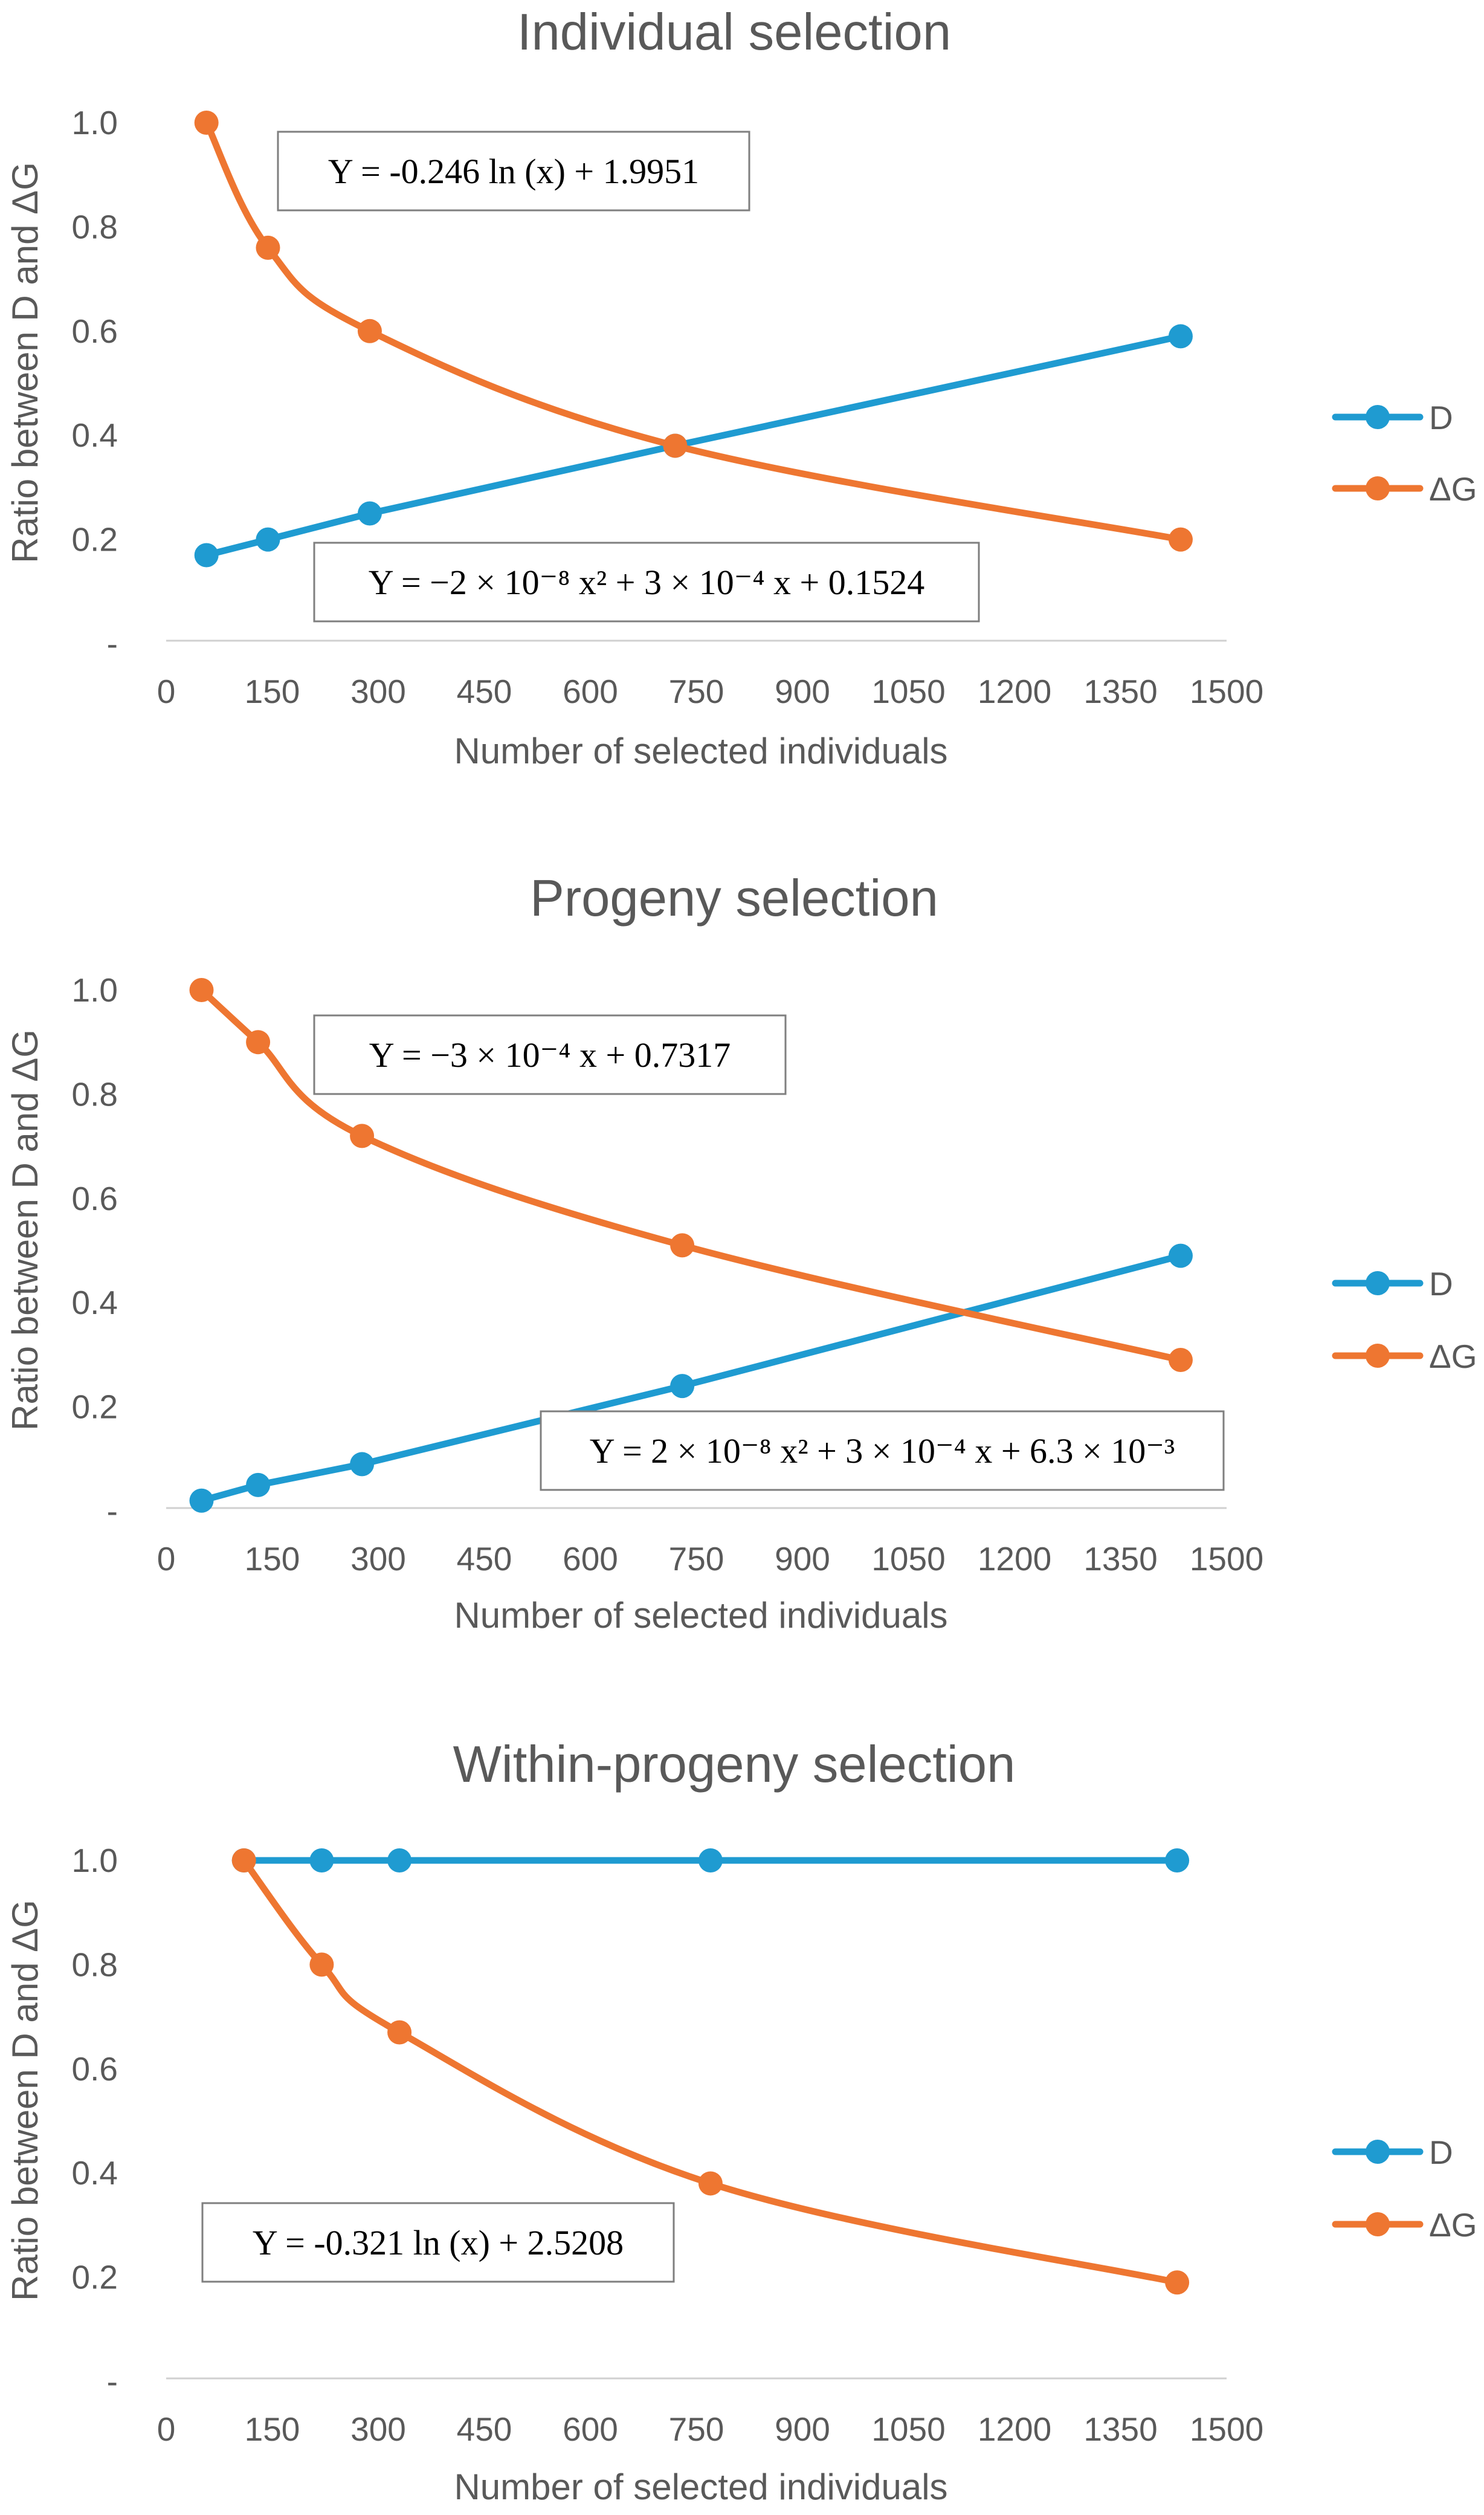 This screenshot has height=2515, width=1484. I want to click on chart-title: Individual selection, so click(734, 32).